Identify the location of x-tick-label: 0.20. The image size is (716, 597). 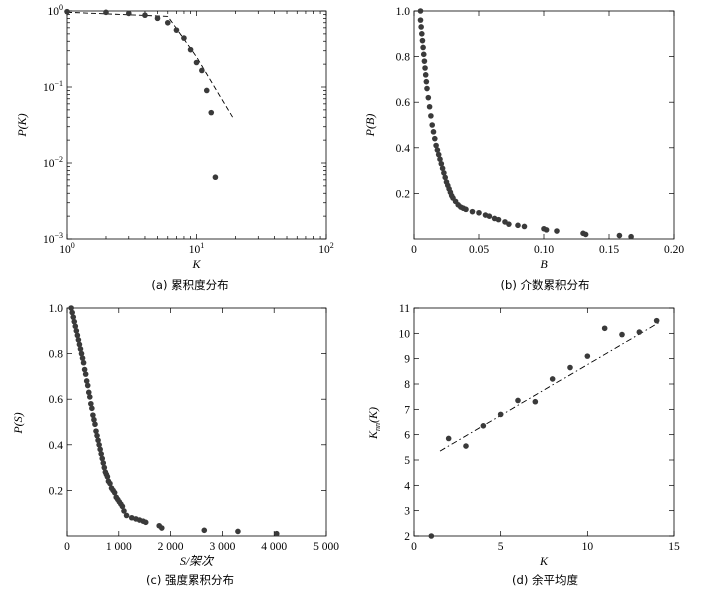
(674, 250).